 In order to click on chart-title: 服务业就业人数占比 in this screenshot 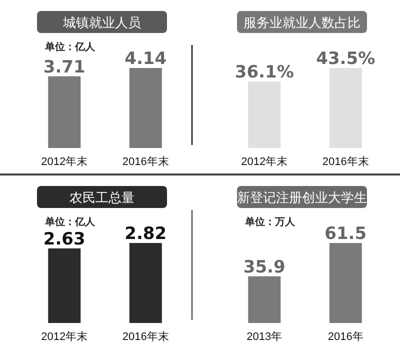, I will do `click(302, 23)`.